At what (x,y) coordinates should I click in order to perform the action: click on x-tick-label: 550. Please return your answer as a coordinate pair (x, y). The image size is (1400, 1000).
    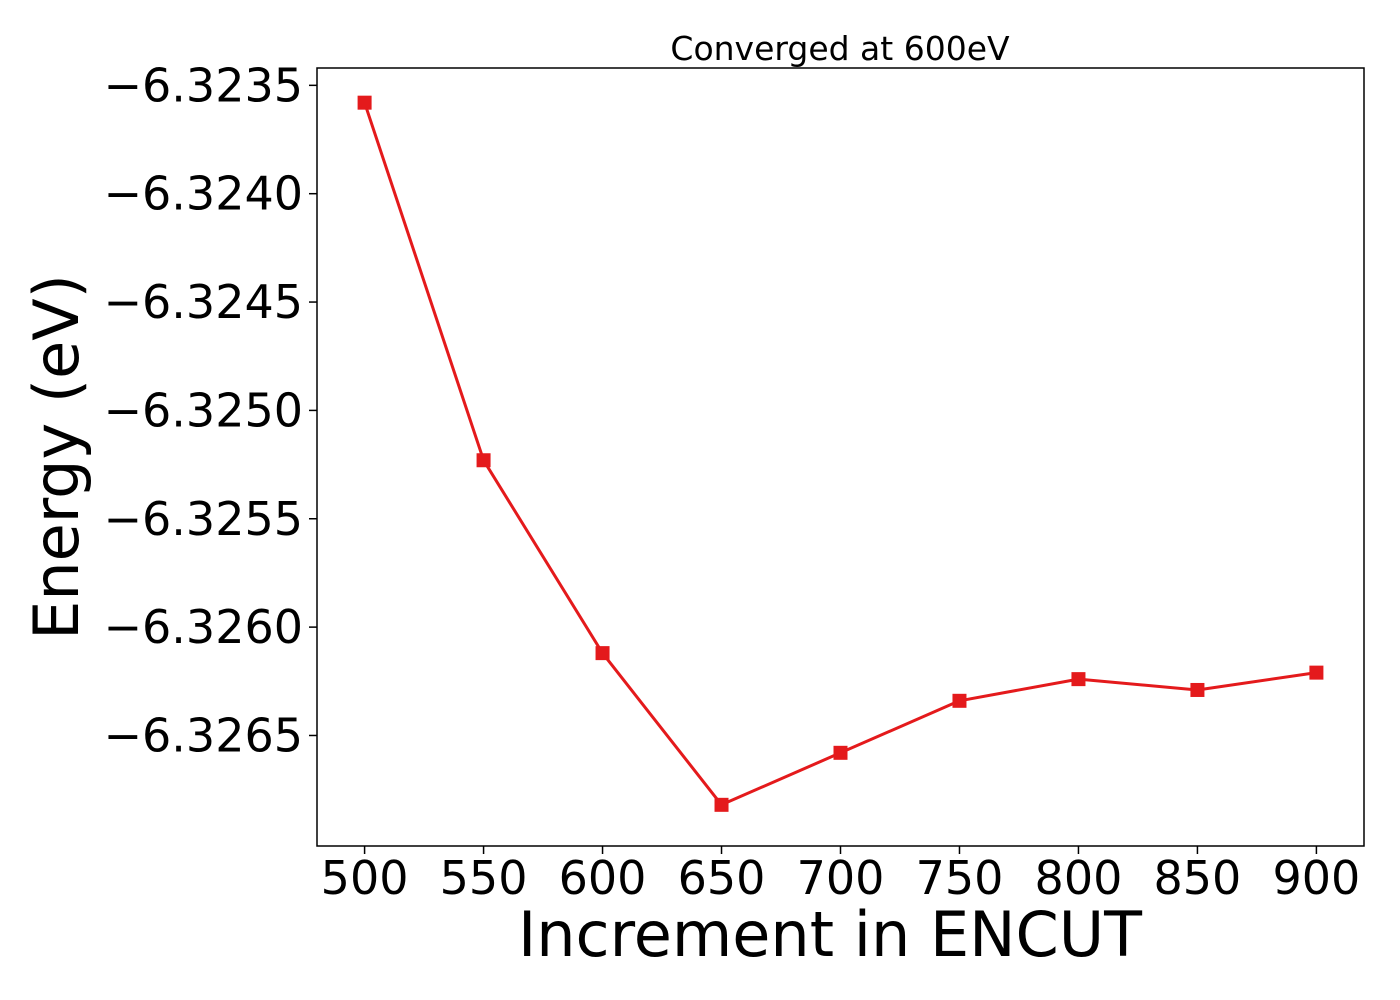
    Looking at the image, I should click on (484, 878).